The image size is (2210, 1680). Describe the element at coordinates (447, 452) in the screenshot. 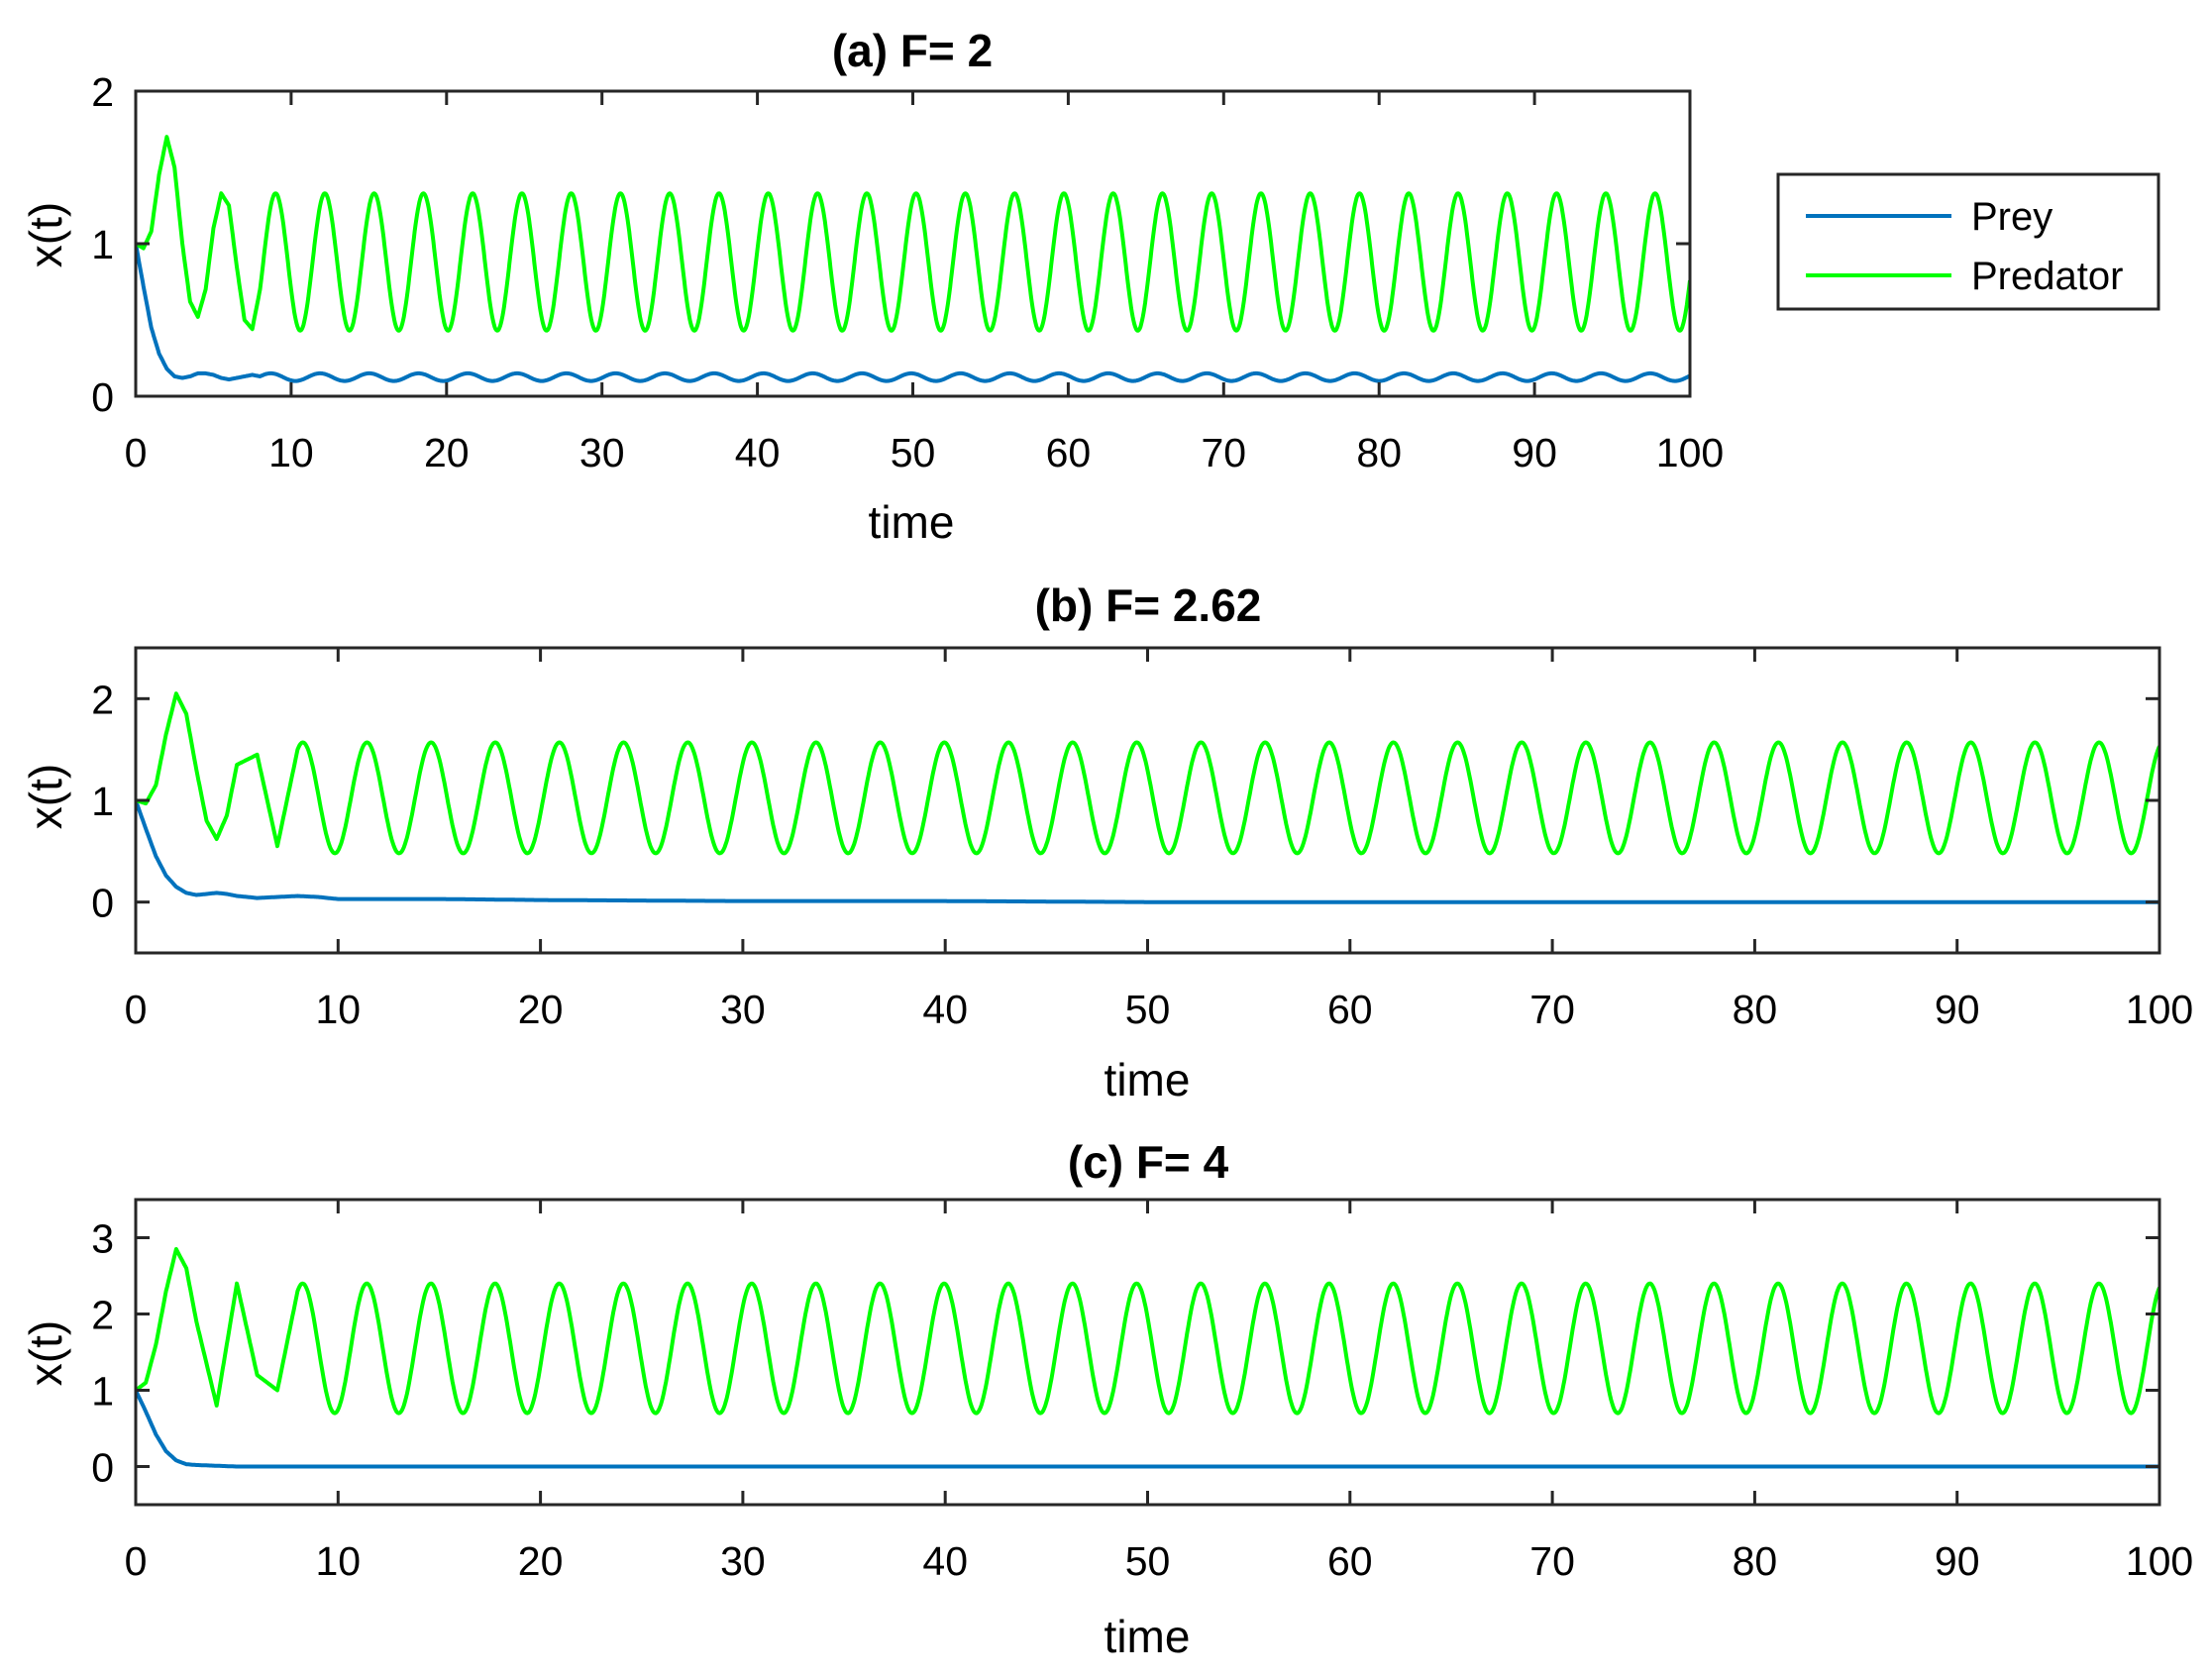

I see `panel-a-xtick-label: 20` at that location.